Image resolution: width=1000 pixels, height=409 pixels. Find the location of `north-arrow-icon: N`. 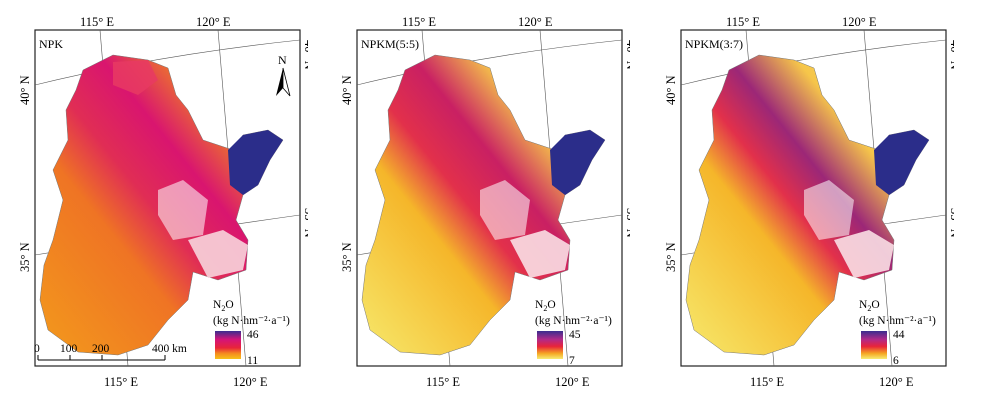

north-arrow-icon: N is located at coordinates (283, 75).